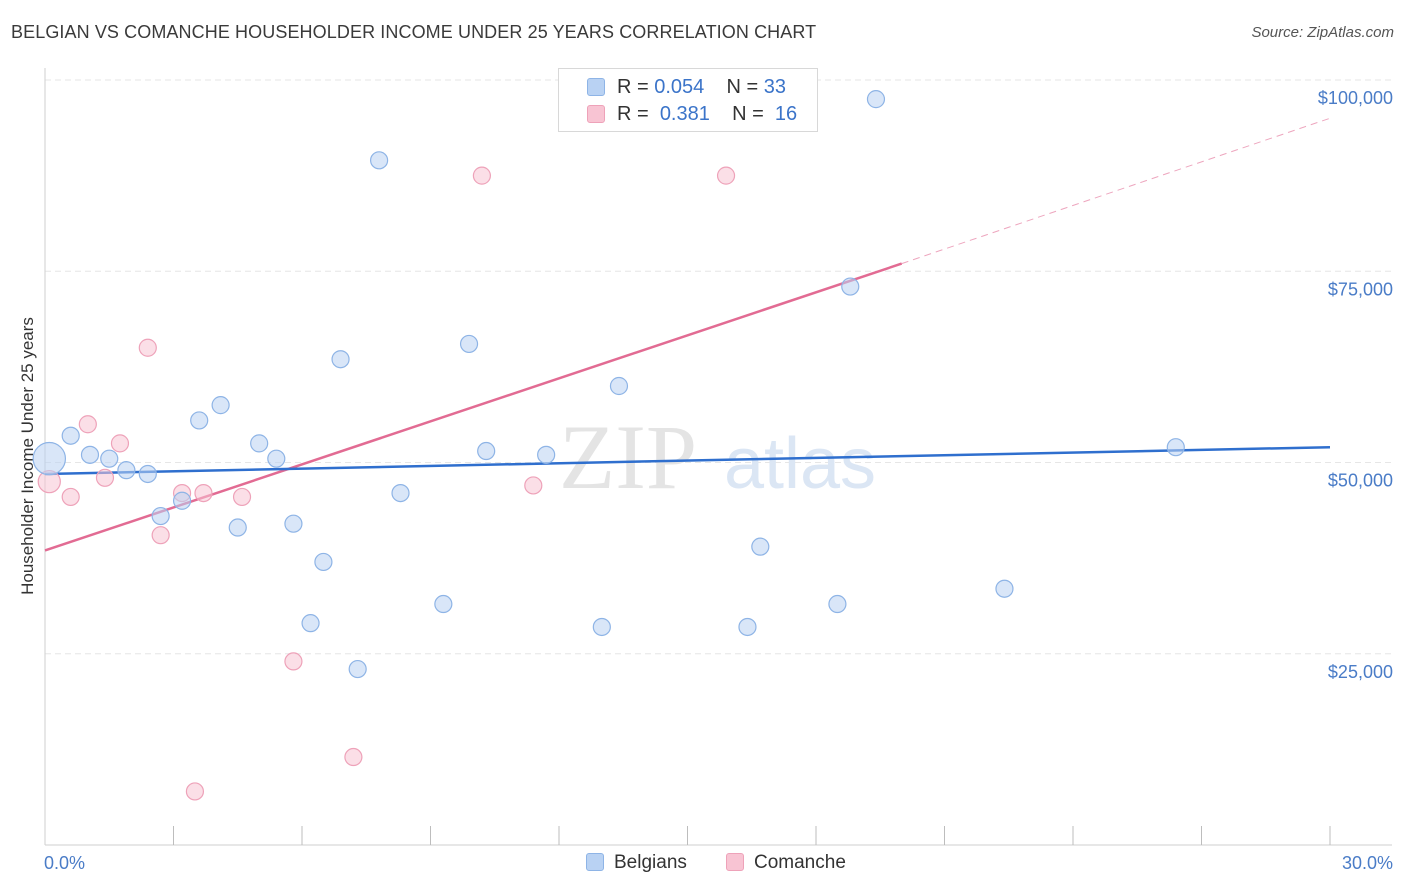 This screenshot has width=1406, height=892. What do you see at coordinates (650, 862) in the screenshot?
I see `legend-label-belgians: Belgians` at bounding box center [650, 862].